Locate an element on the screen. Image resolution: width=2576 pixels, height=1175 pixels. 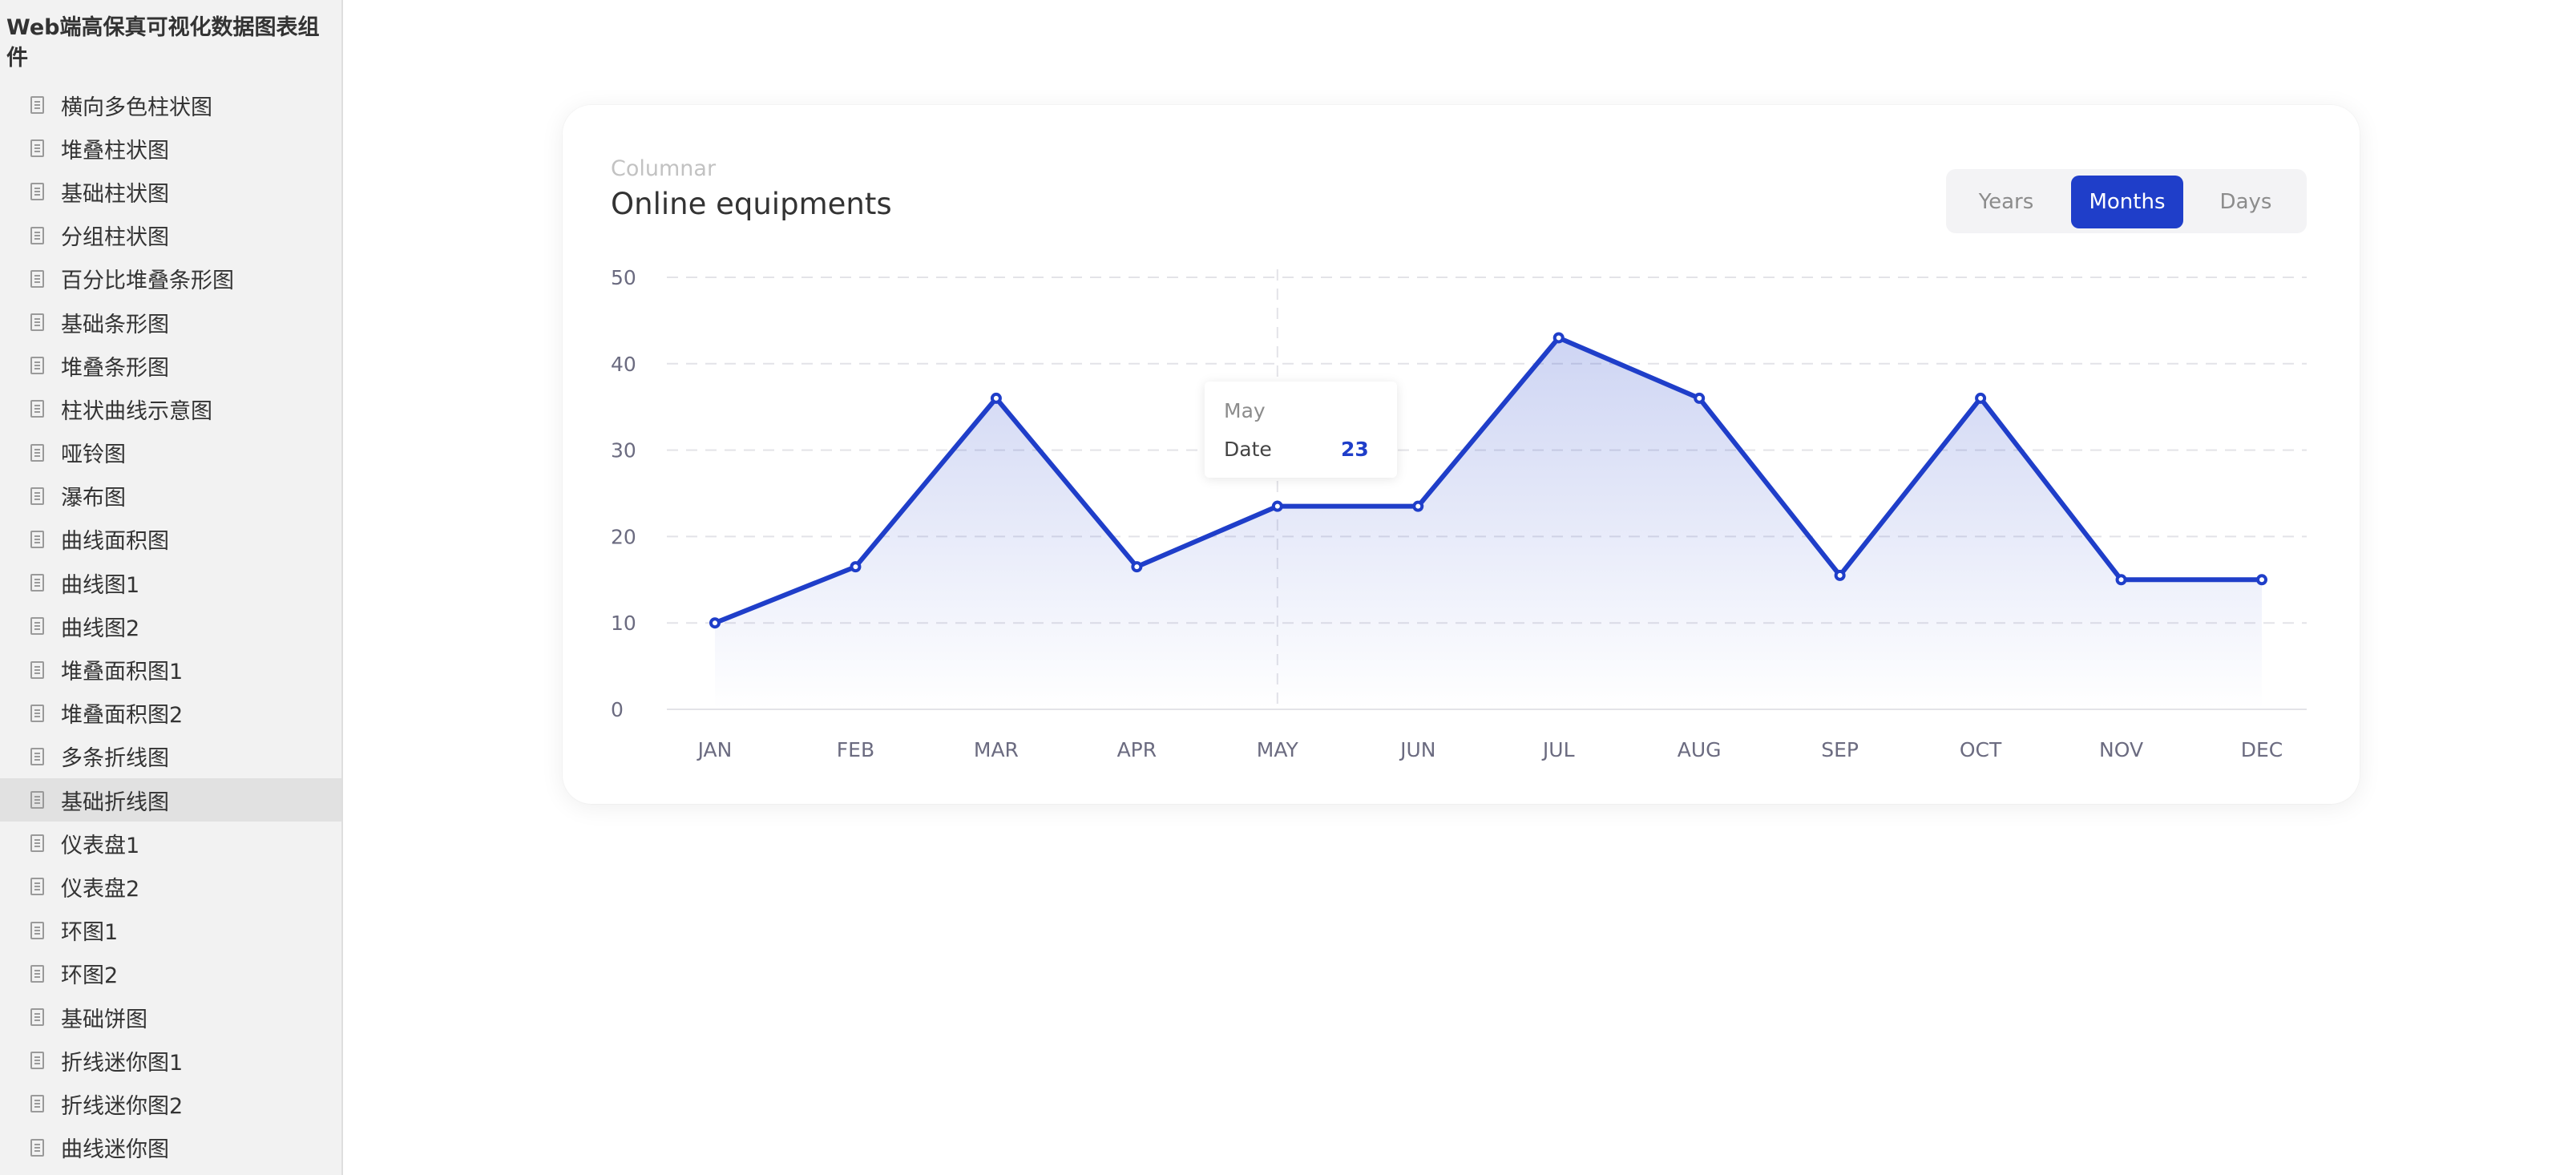
sidebar-item: 堆叠面积图2 is located at coordinates (171, 713).